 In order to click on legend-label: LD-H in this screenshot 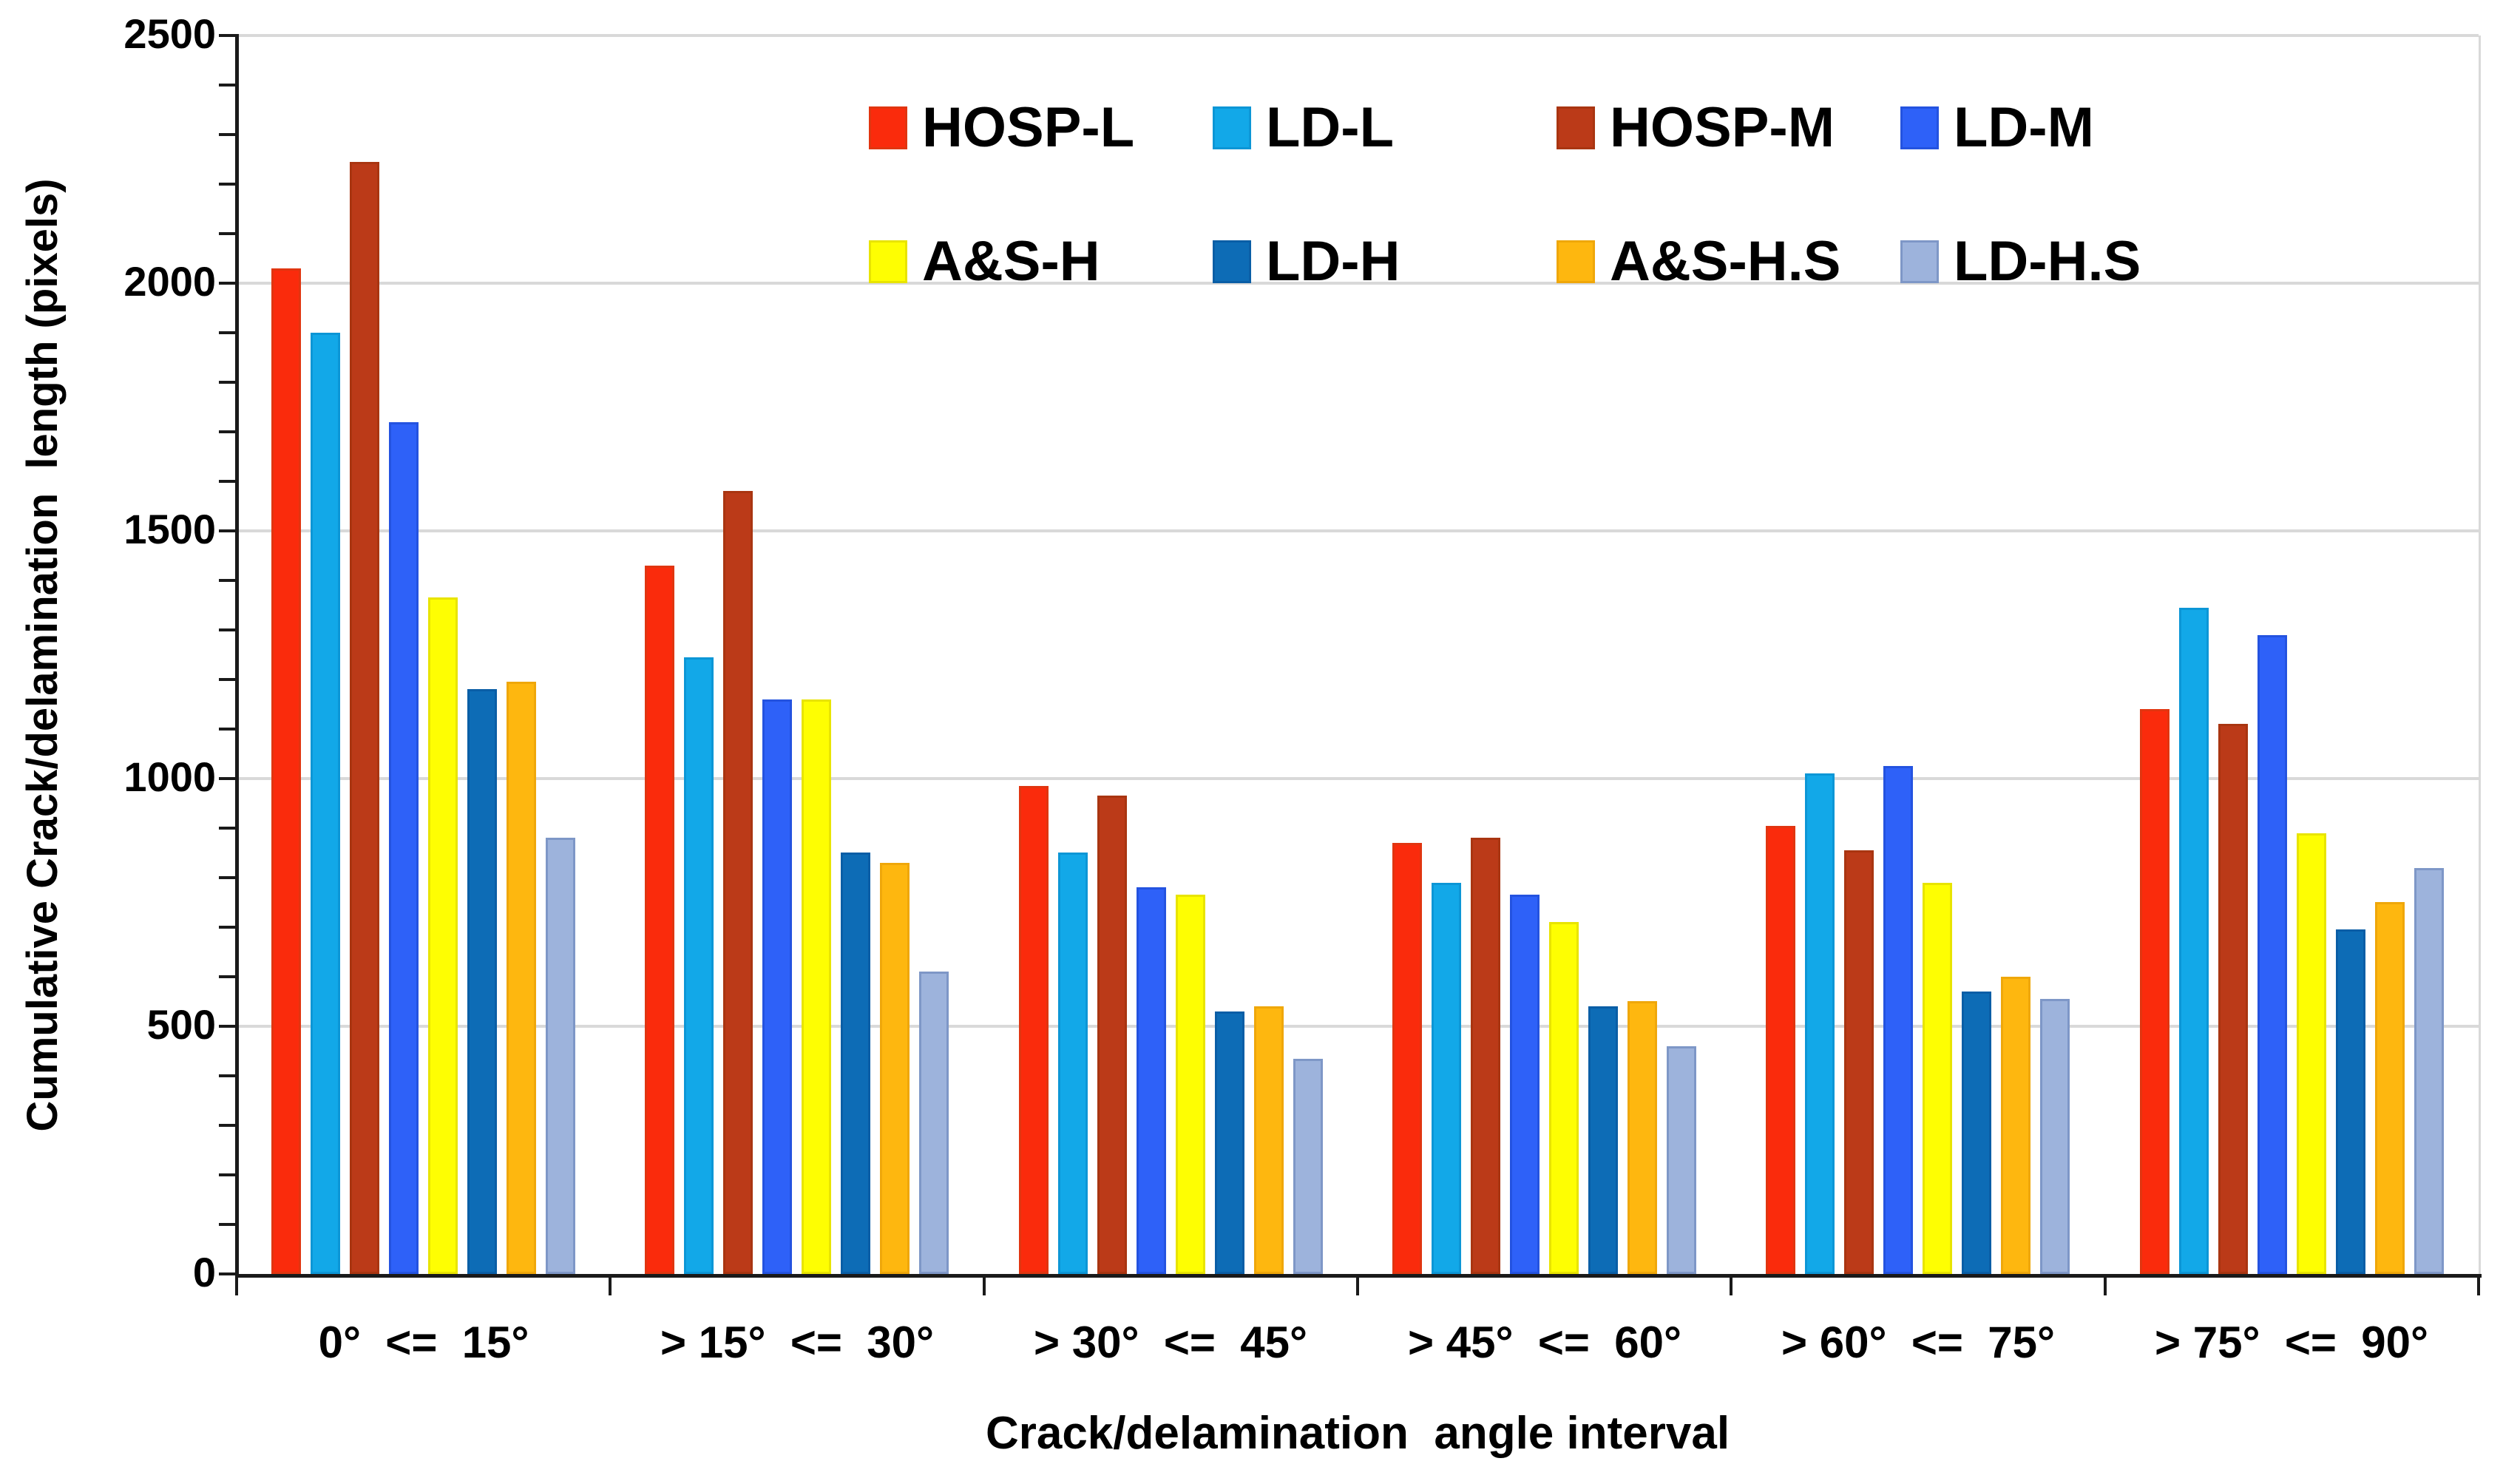, I will do `click(1333, 261)`.